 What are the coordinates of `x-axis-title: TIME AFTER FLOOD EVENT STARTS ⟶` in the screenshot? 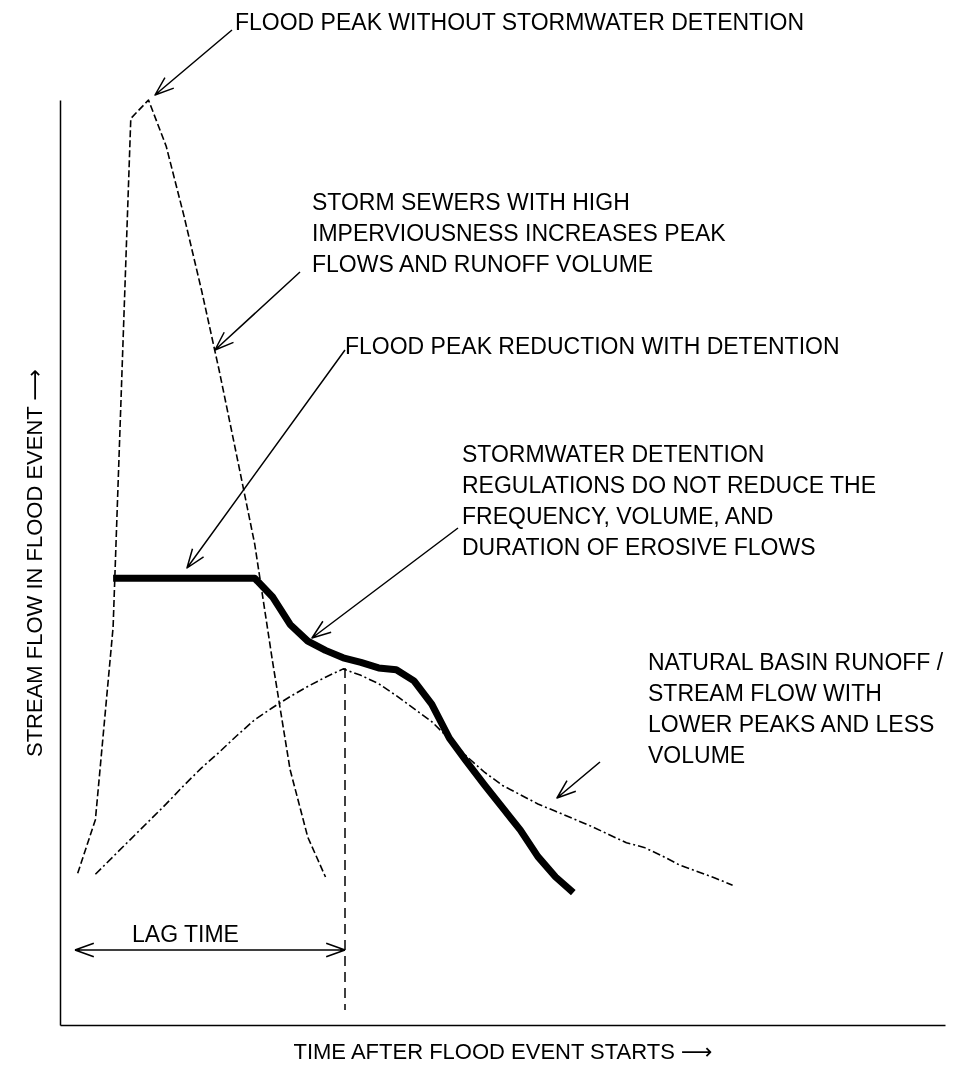 It's located at (503, 1051).